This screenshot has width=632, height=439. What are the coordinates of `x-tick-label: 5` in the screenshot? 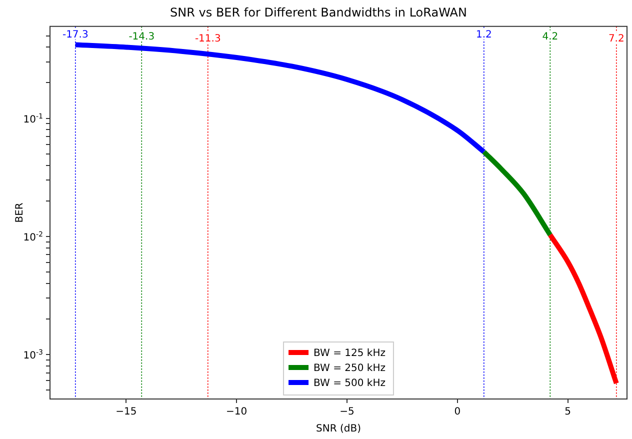 It's located at (568, 412).